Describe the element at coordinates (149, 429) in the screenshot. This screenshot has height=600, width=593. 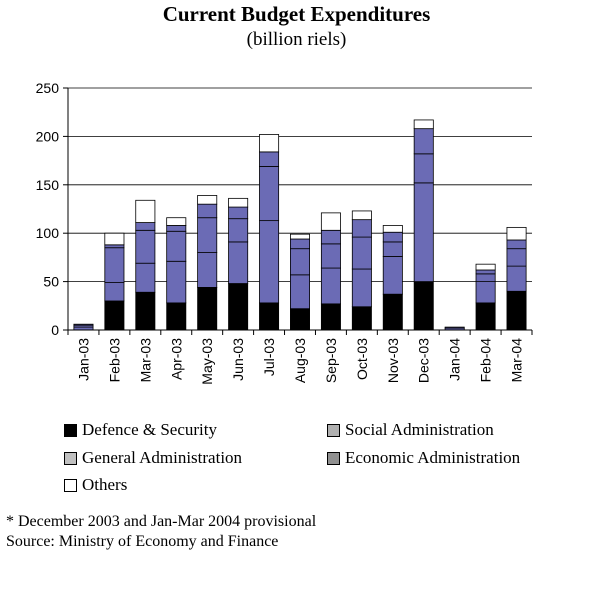
I see `legend-label-defence: Defence & Security` at that location.